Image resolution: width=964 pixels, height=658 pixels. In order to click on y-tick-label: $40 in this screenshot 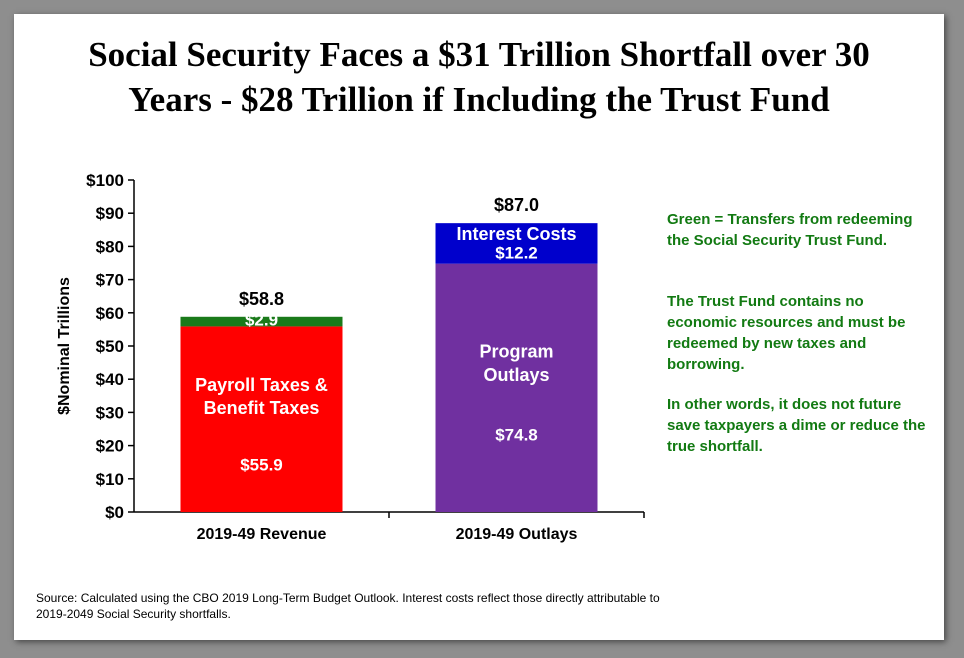, I will do `click(110, 379)`.